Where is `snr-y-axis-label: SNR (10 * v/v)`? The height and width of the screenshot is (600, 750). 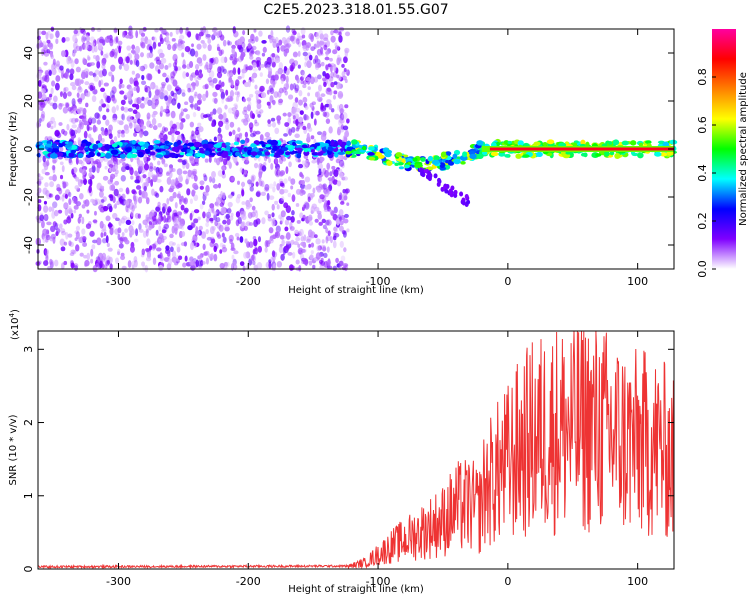 snr-y-axis-label: SNR (10 * v/v) is located at coordinates (13, 449).